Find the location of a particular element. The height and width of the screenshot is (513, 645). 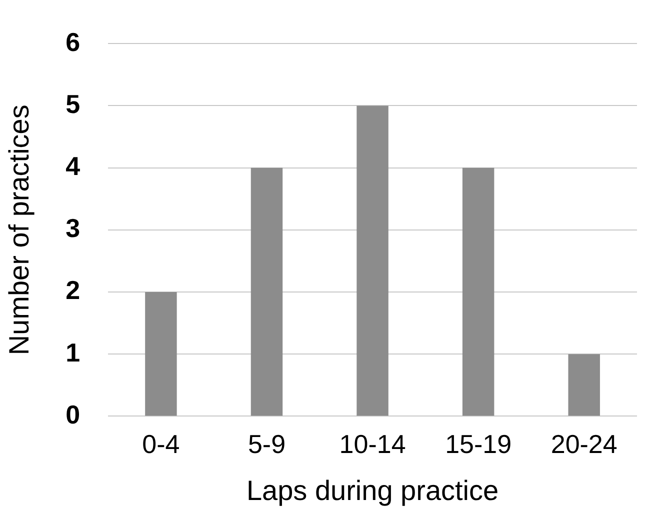

x-tick-label: 10-14 is located at coordinates (372, 443).